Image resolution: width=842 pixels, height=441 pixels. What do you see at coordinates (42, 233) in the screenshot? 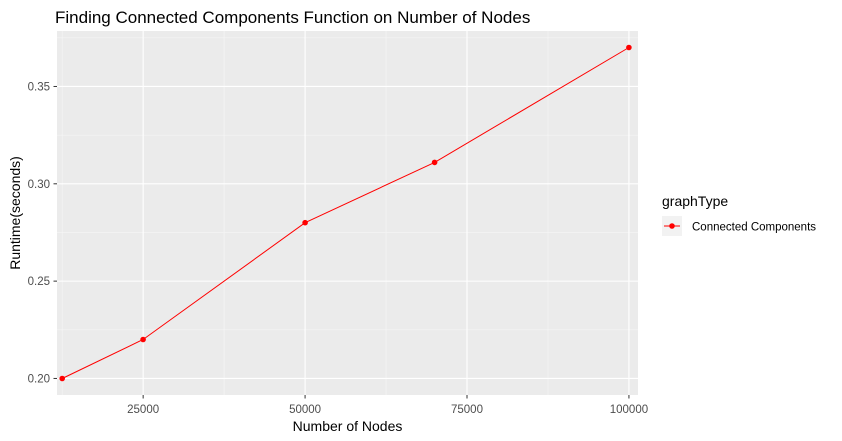
I see `y-axis: 0.20 0.25 0.30 0.35` at bounding box center [42, 233].